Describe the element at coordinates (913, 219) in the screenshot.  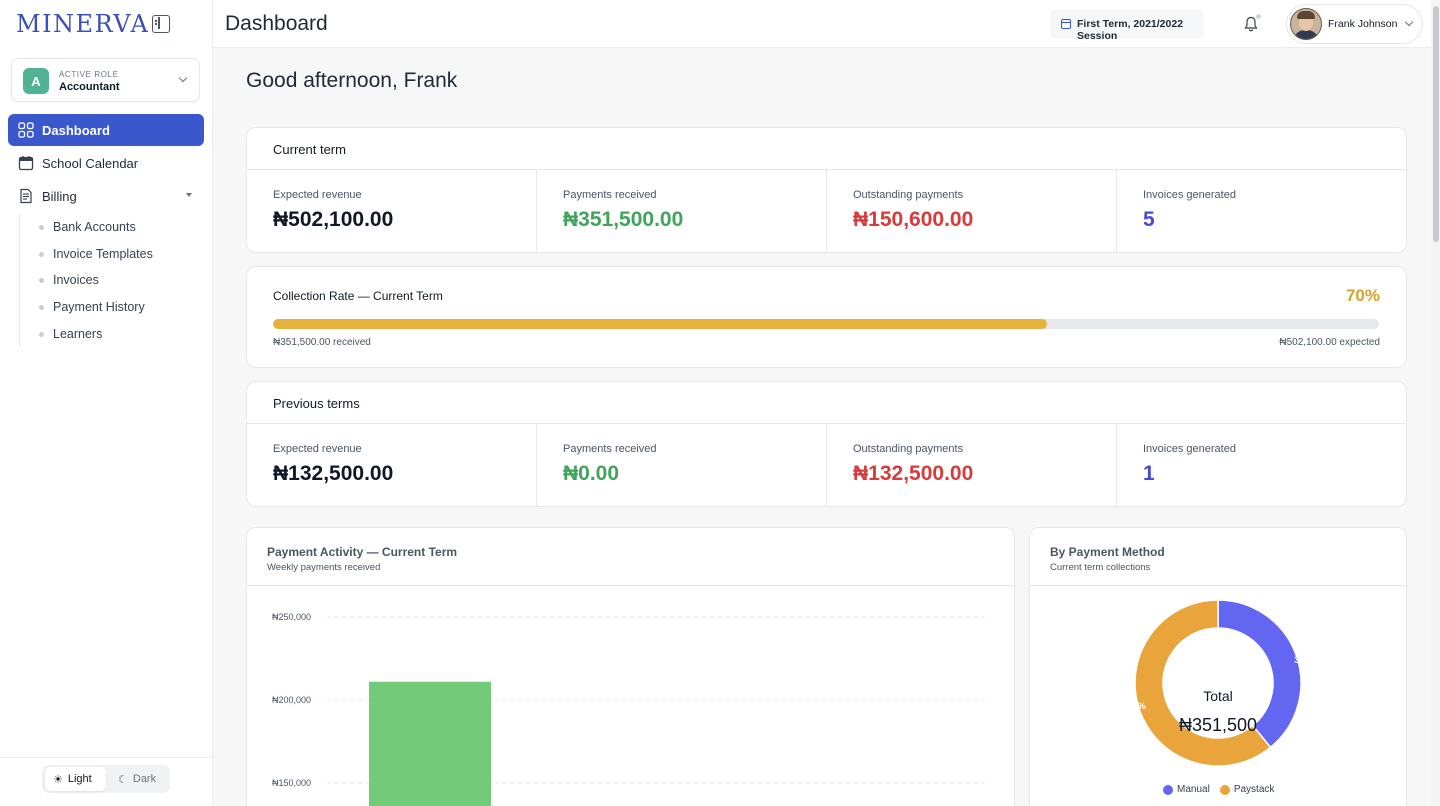
I see `stat-value: ₦150,600.00` at that location.